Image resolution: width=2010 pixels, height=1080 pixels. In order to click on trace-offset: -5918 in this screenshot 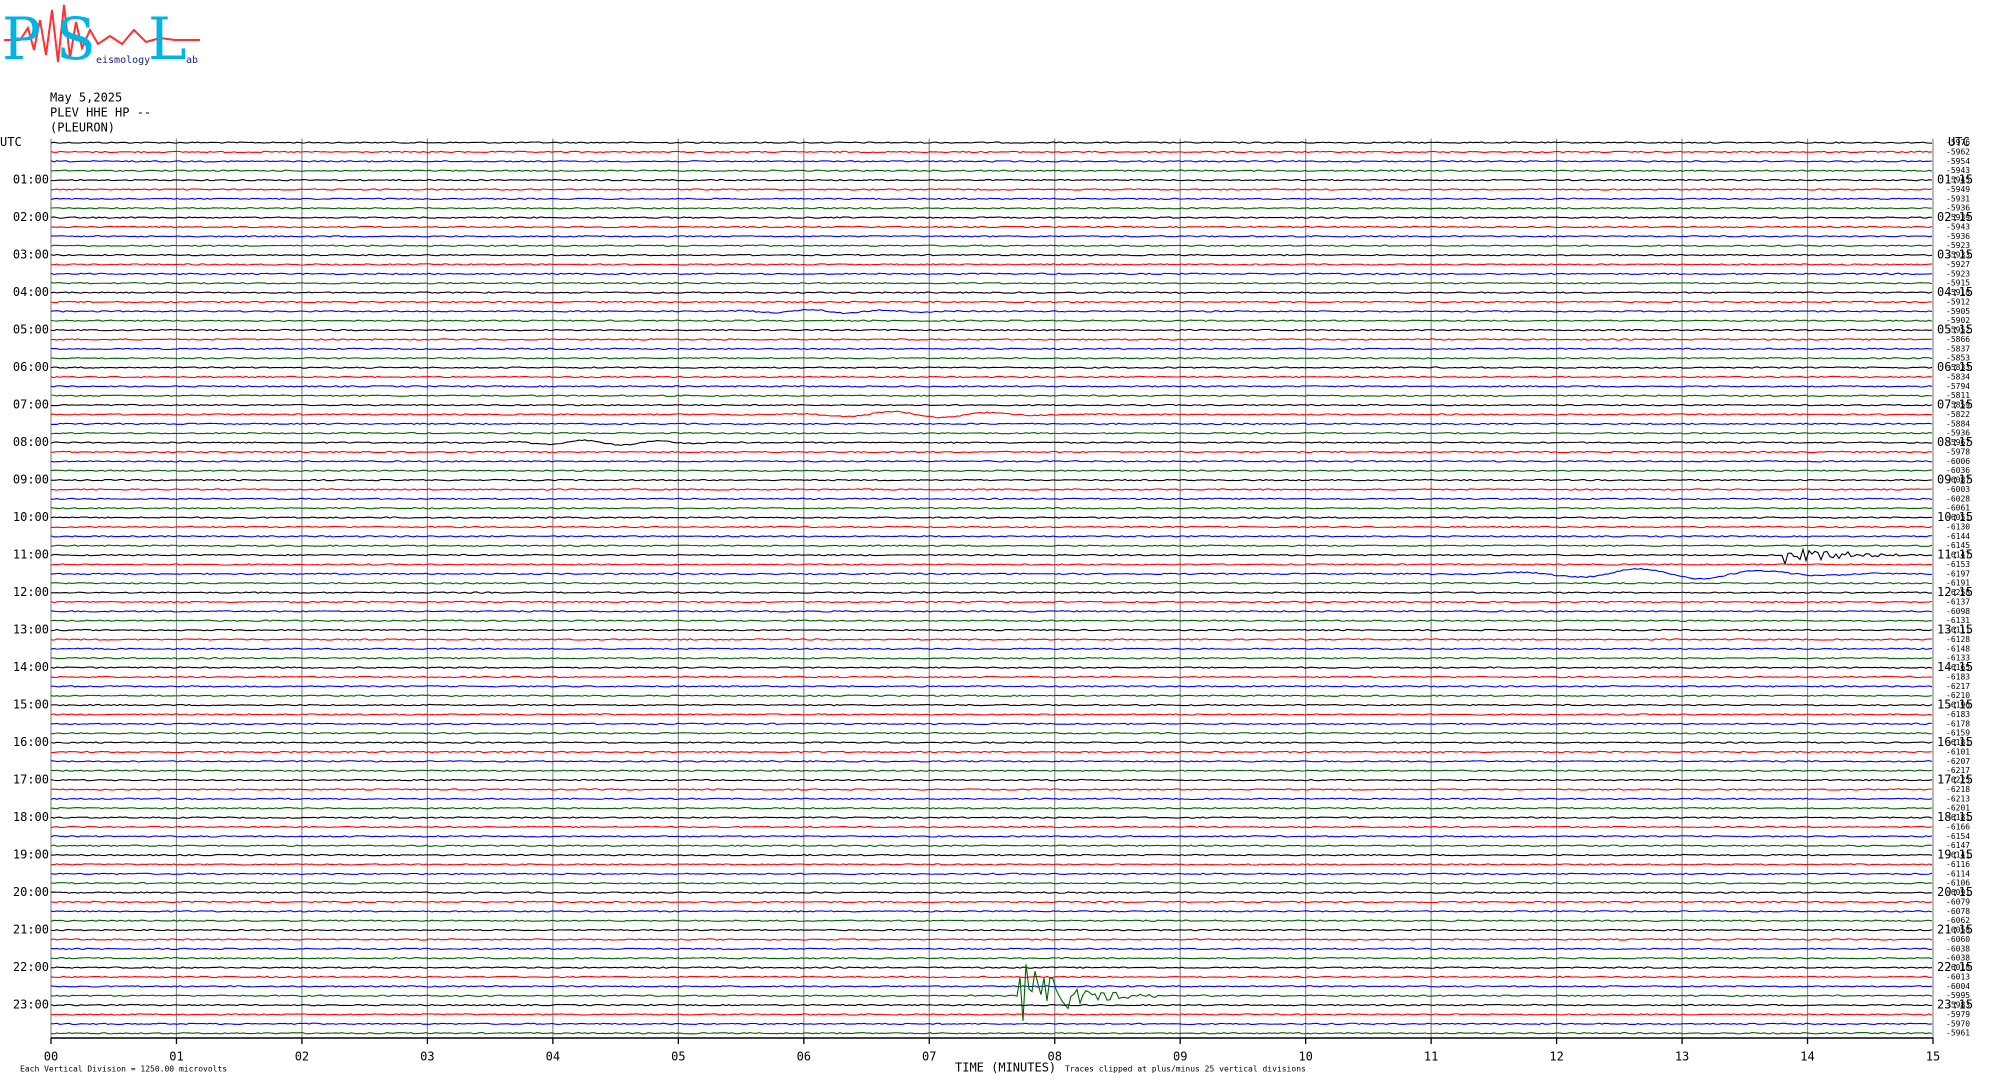, I will do `click(1958, 292)`.